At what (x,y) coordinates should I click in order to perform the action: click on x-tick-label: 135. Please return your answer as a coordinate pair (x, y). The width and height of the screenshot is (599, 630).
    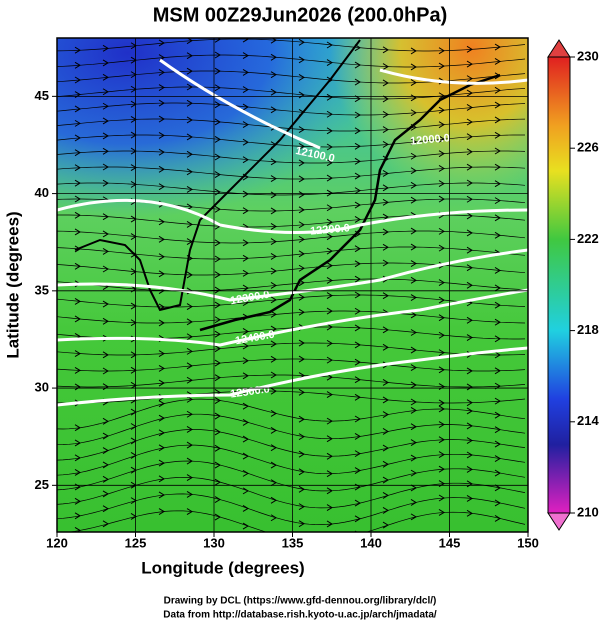
    Looking at the image, I should click on (293, 542).